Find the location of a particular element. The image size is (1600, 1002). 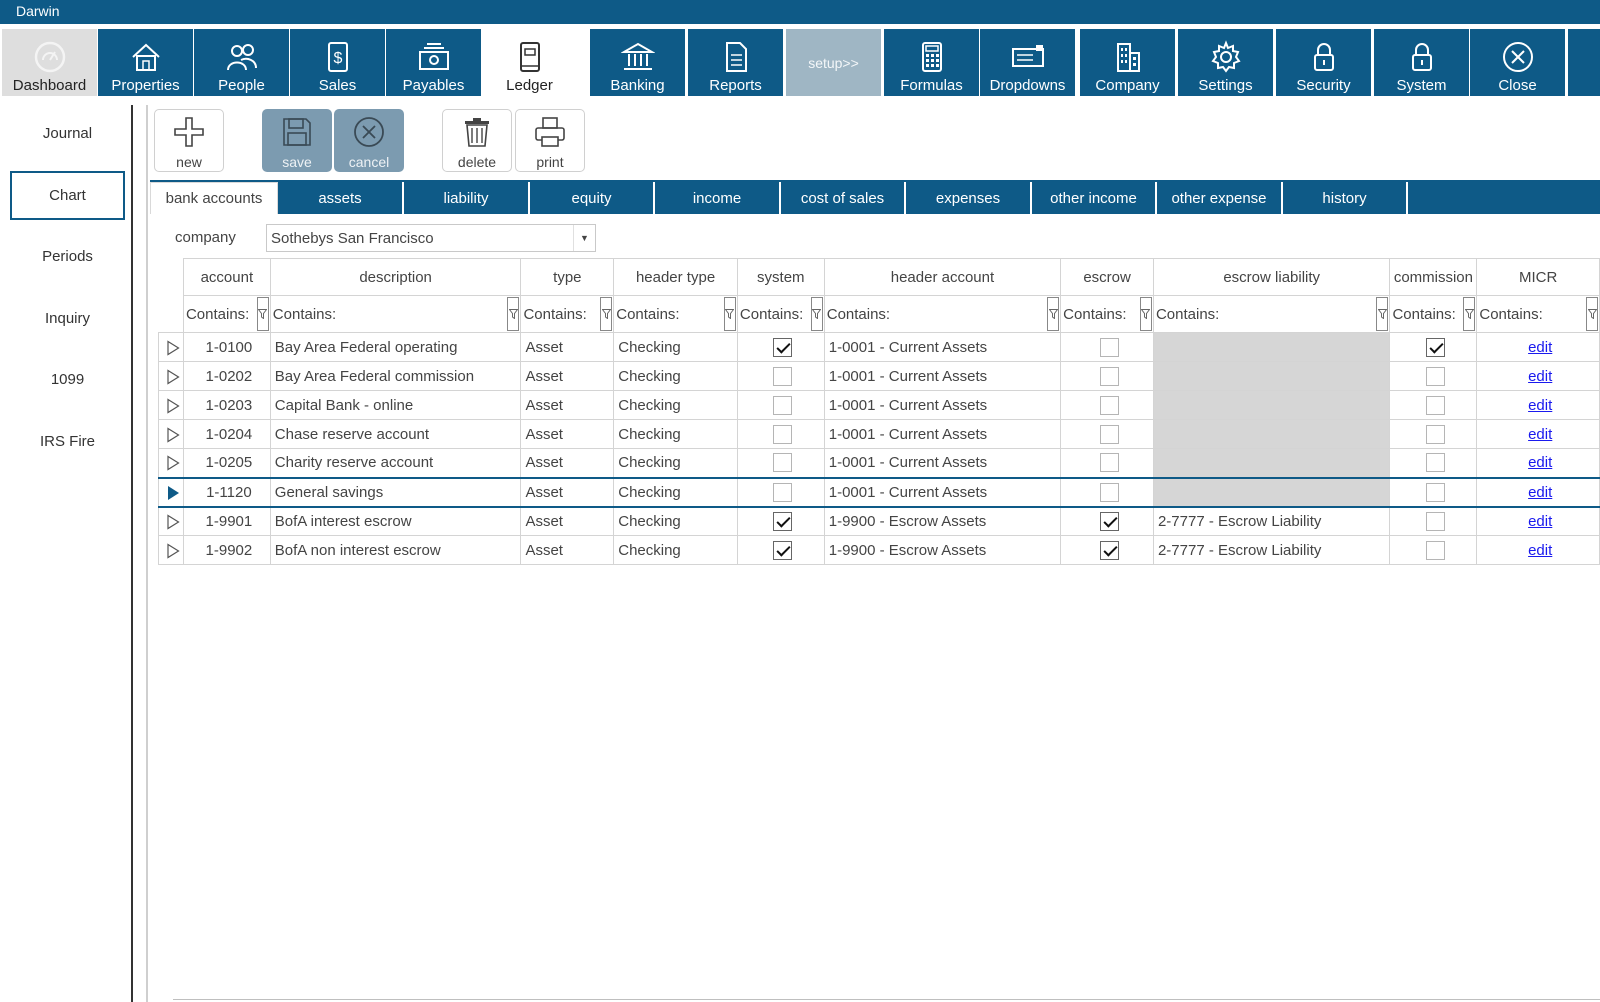

cell-description: Chase reserve account is located at coordinates (395, 434).